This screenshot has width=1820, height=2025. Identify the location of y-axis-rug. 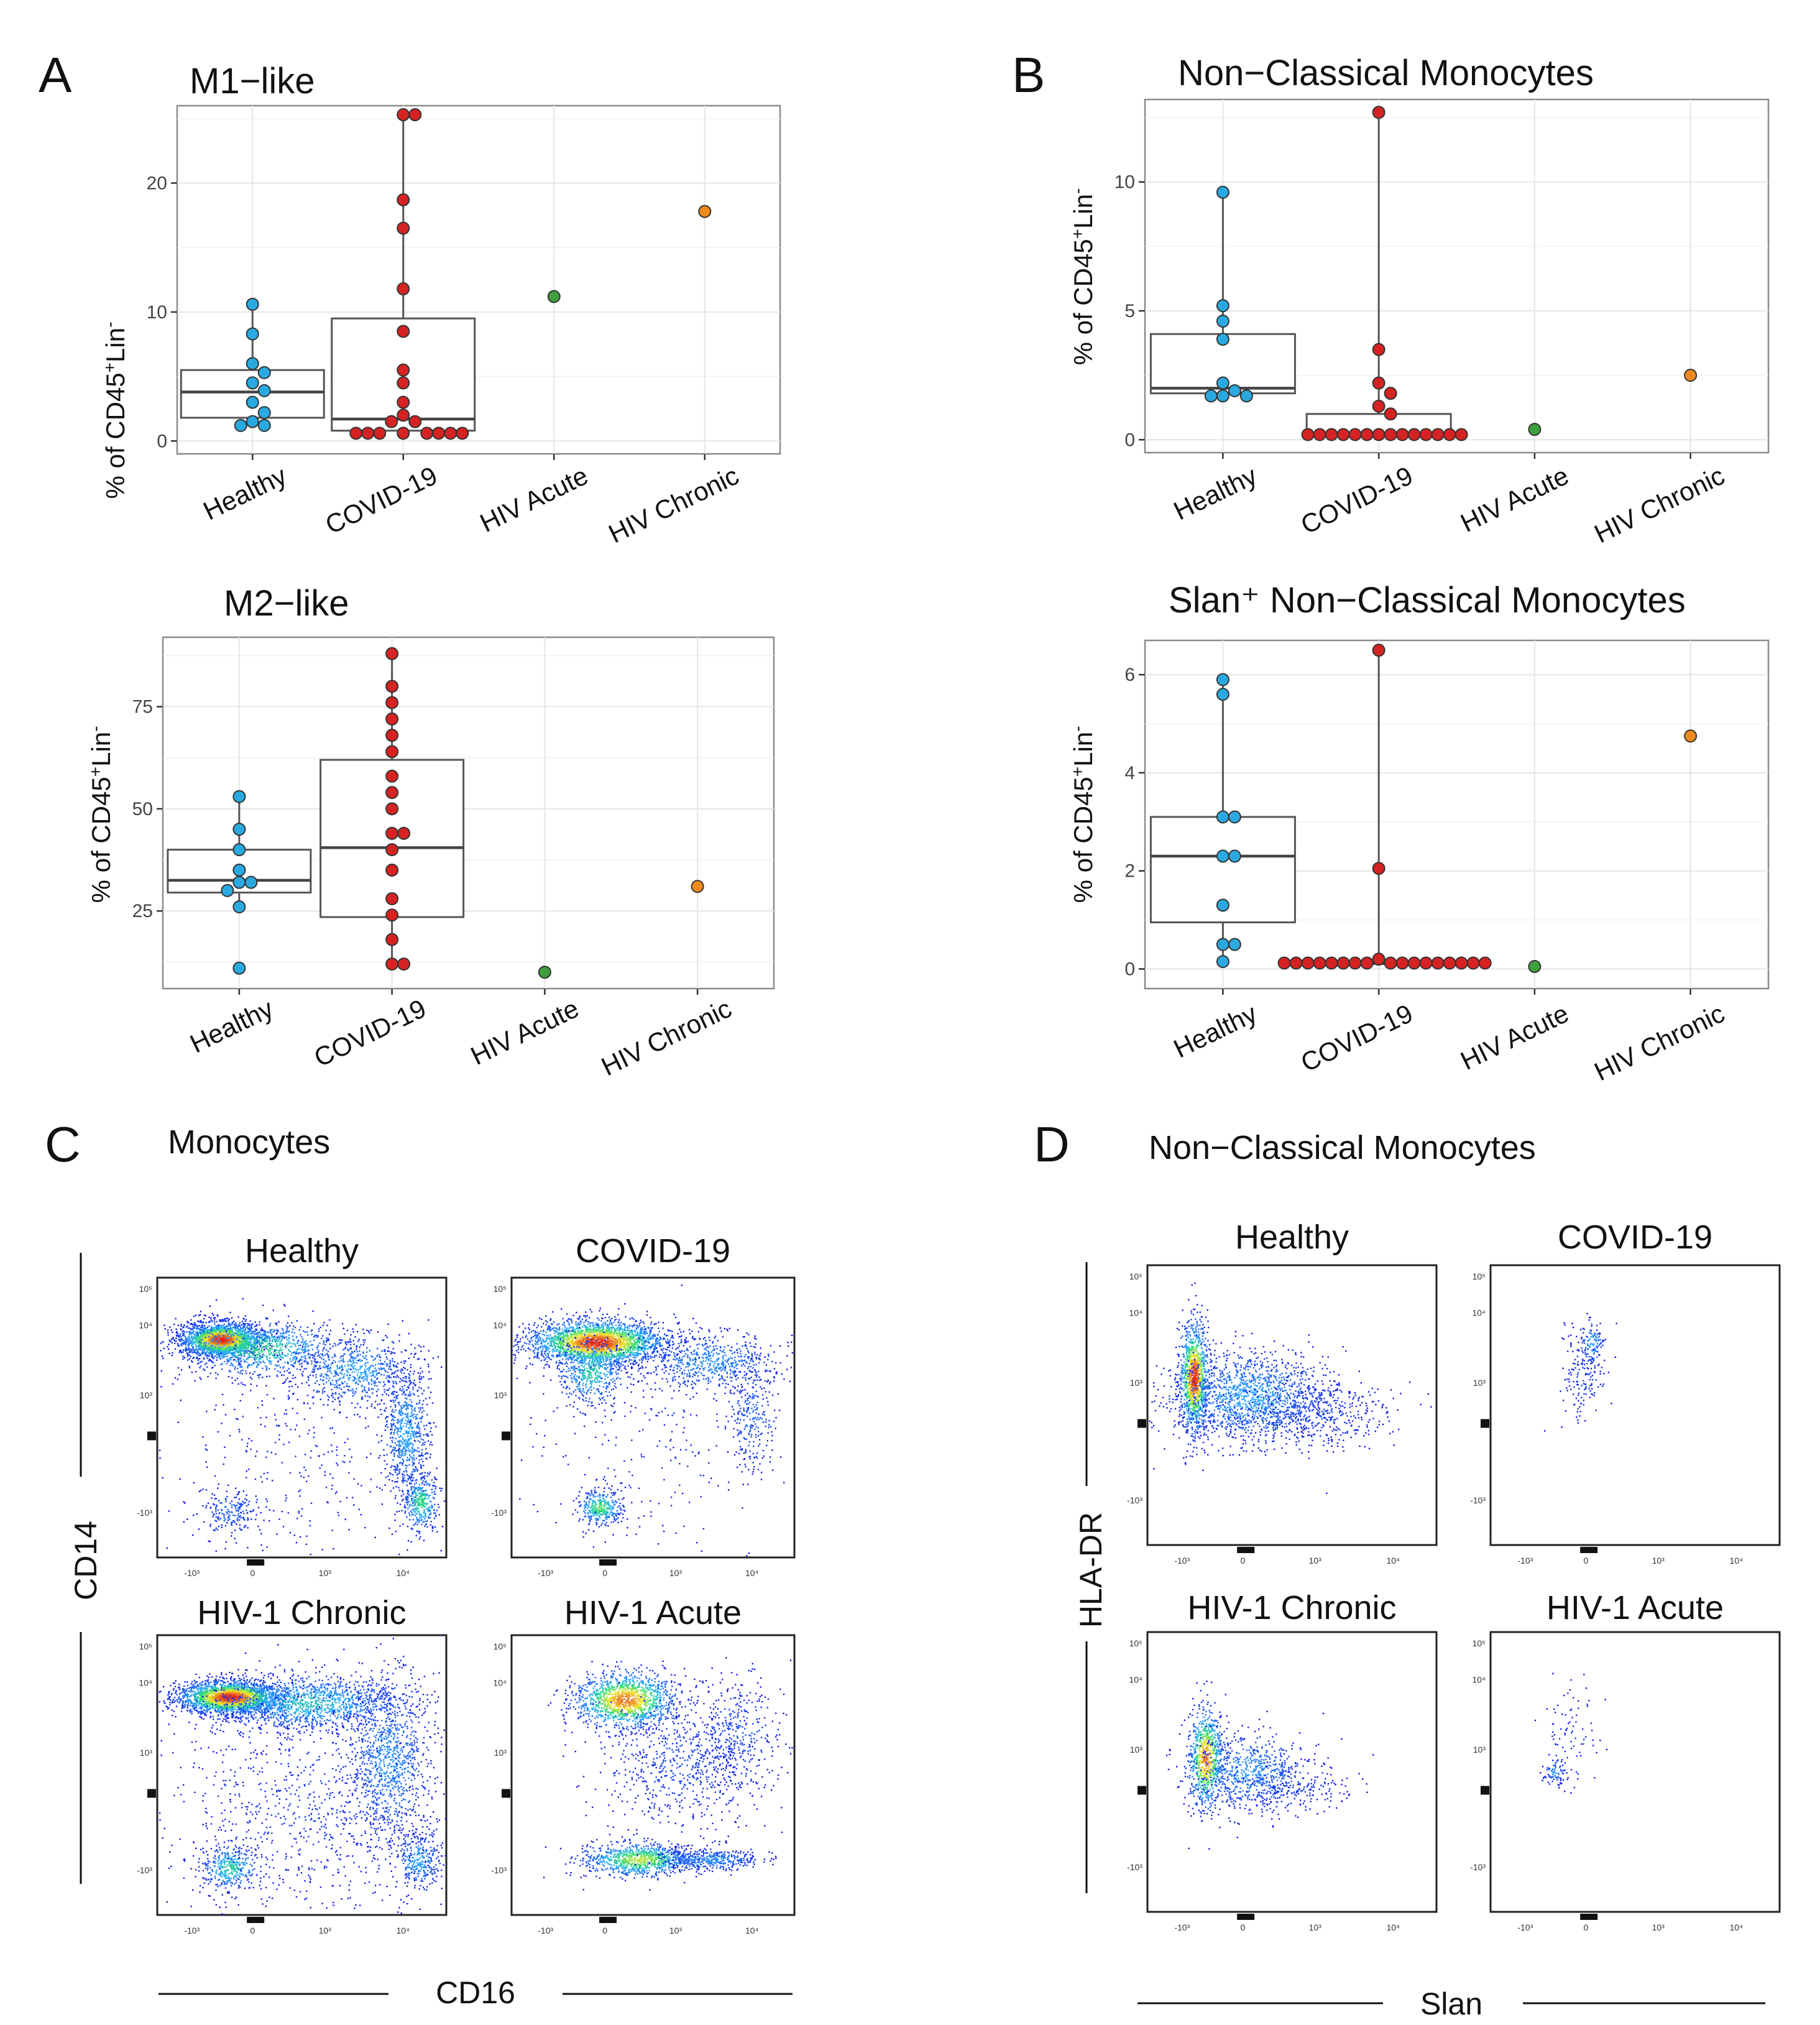
(151, 1436).